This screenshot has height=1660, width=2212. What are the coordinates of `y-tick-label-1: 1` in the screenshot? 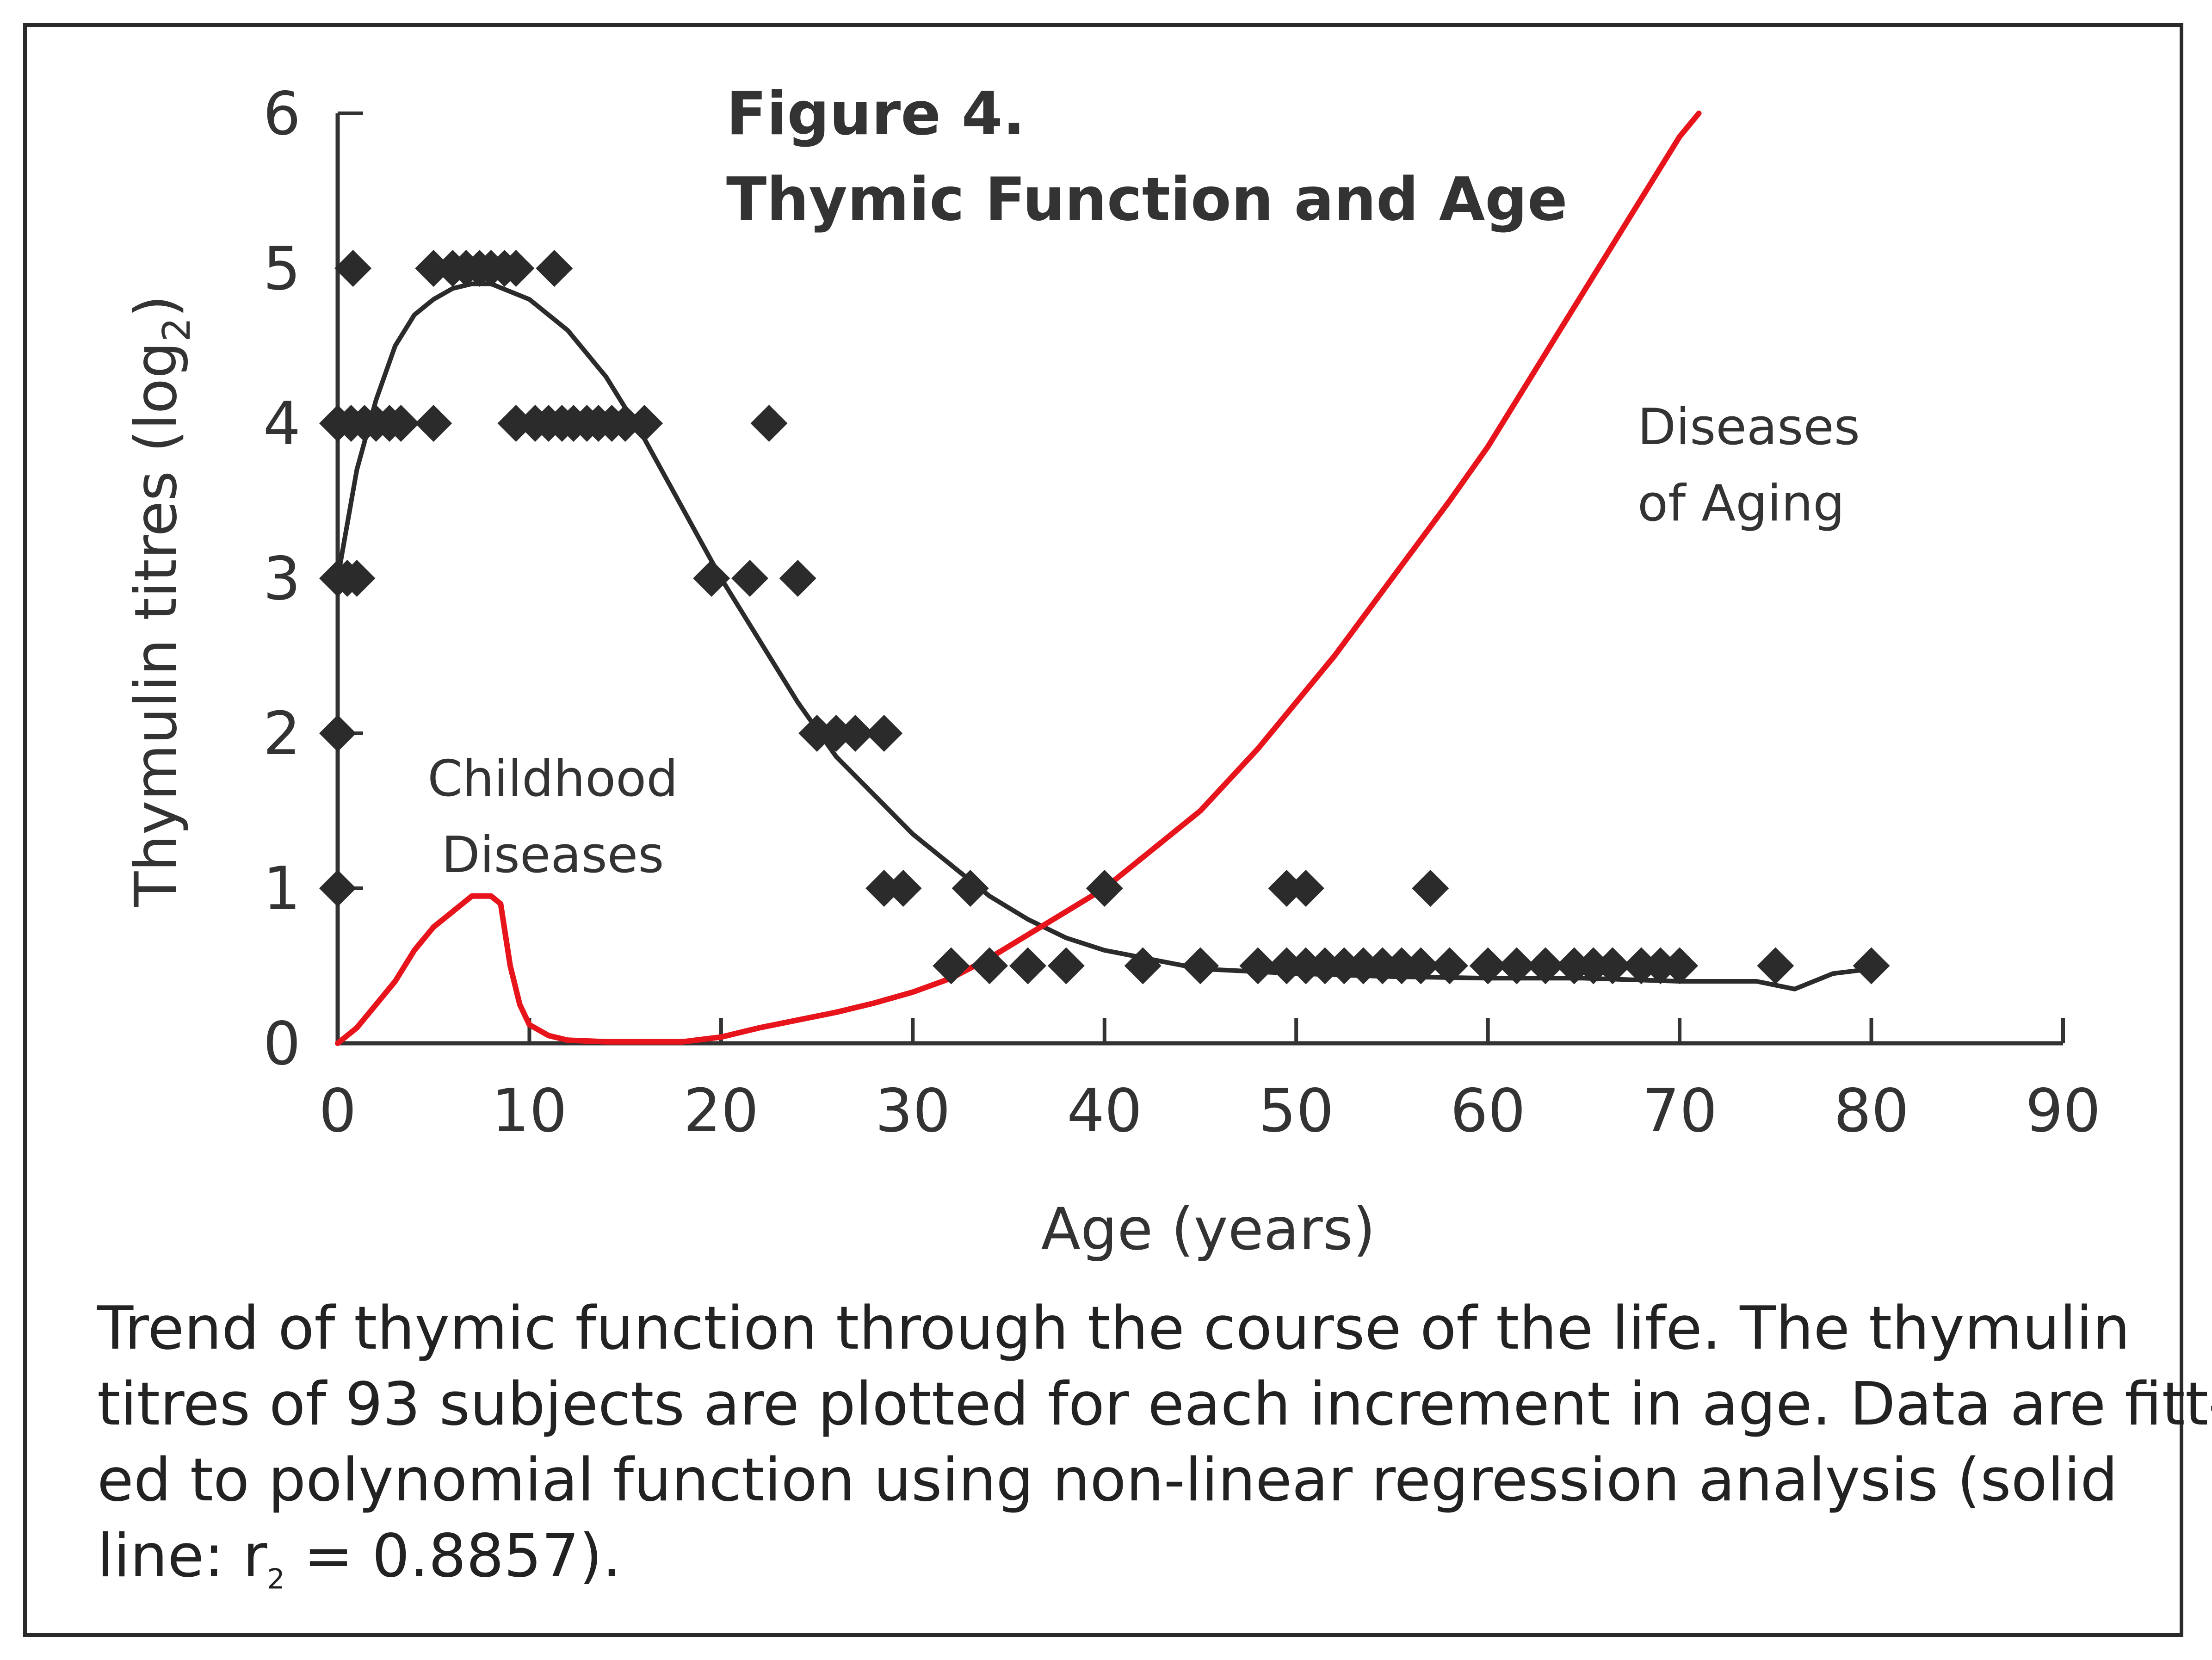 It's located at (282, 889).